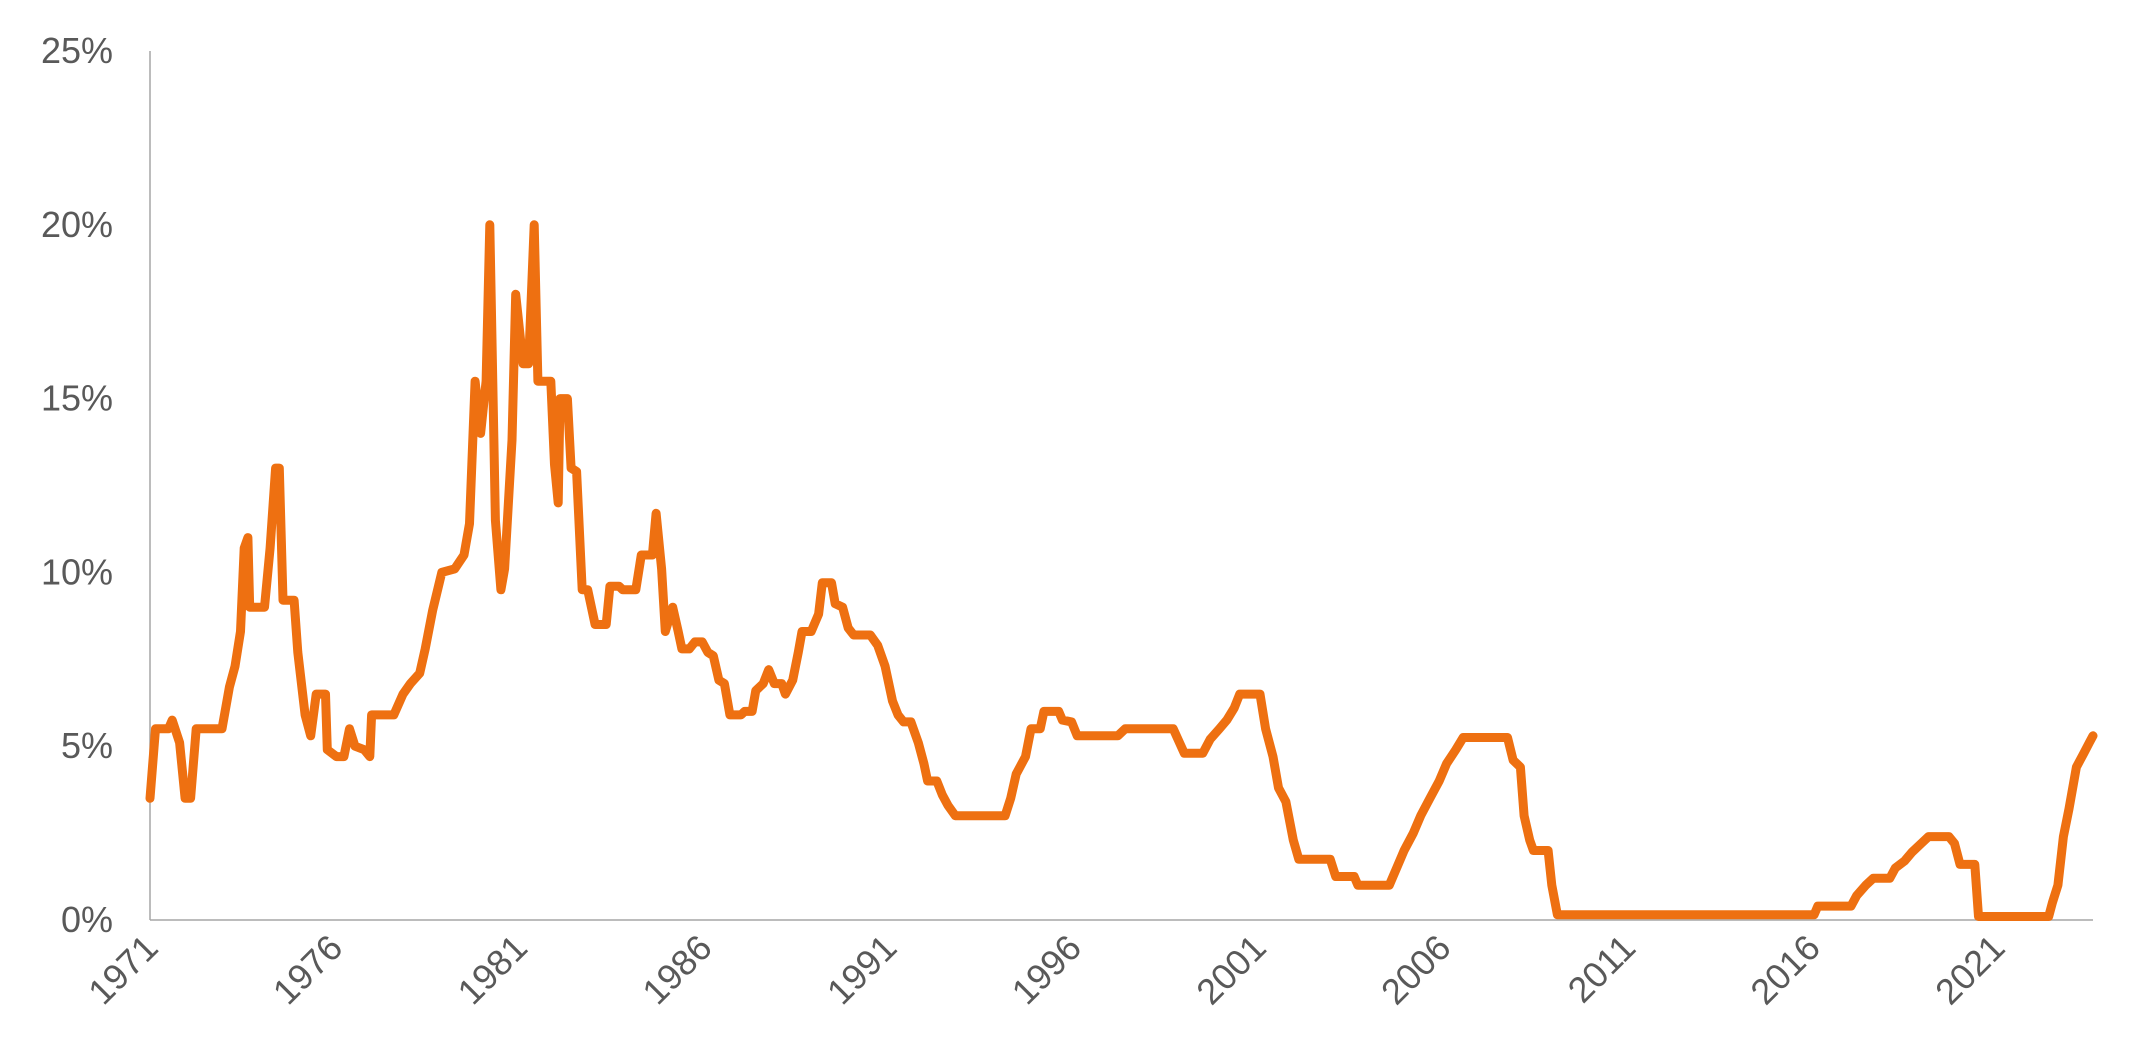  I want to click on x-tick-label: 1981, so click(492, 970).